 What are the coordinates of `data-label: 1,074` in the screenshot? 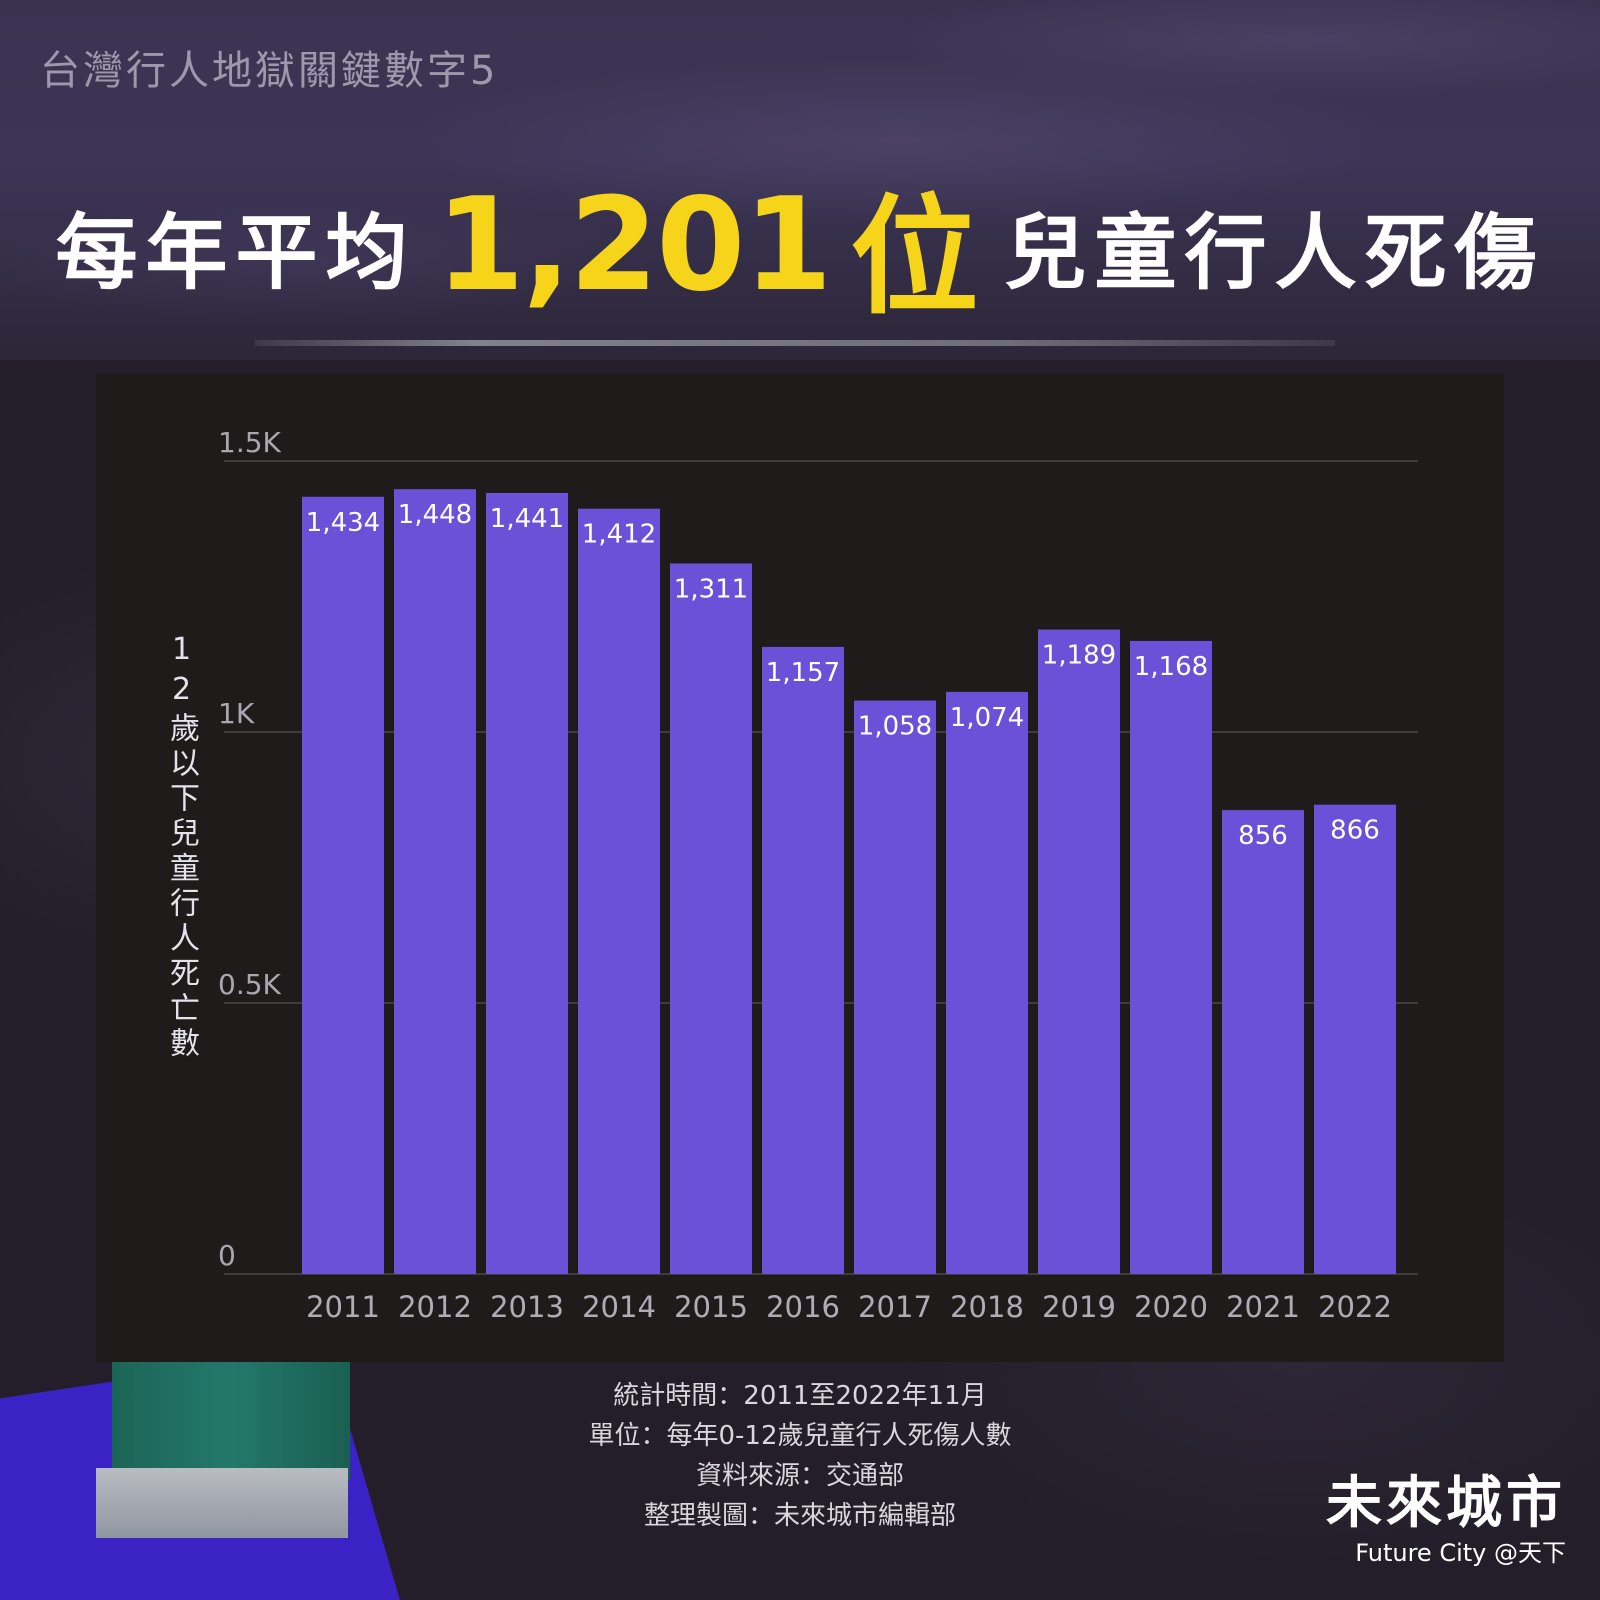 It's located at (987, 718).